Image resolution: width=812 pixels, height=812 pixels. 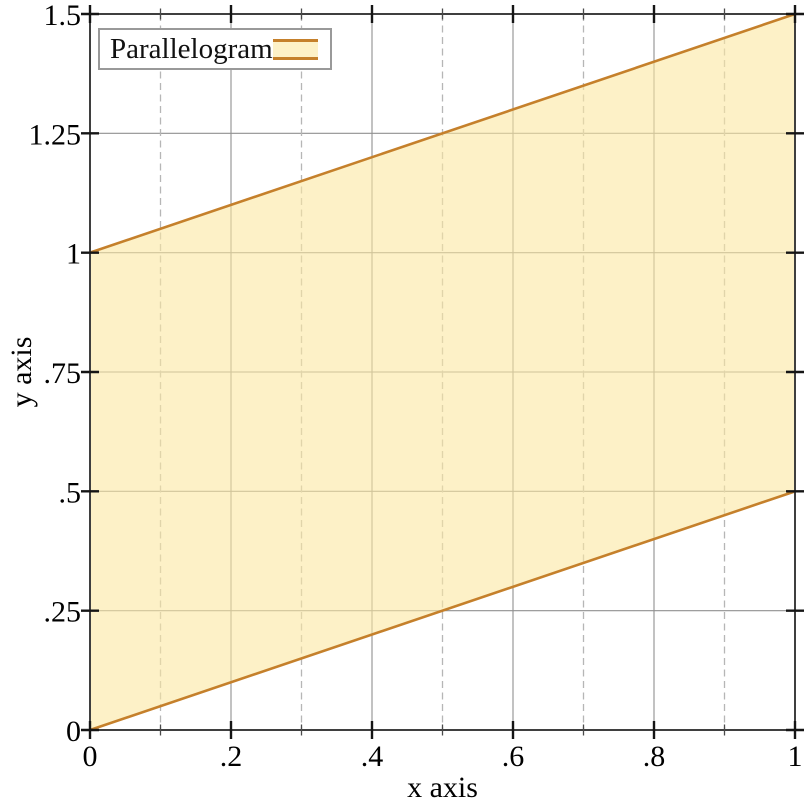 I want to click on y-axis-title: y axis, so click(x=21, y=372).